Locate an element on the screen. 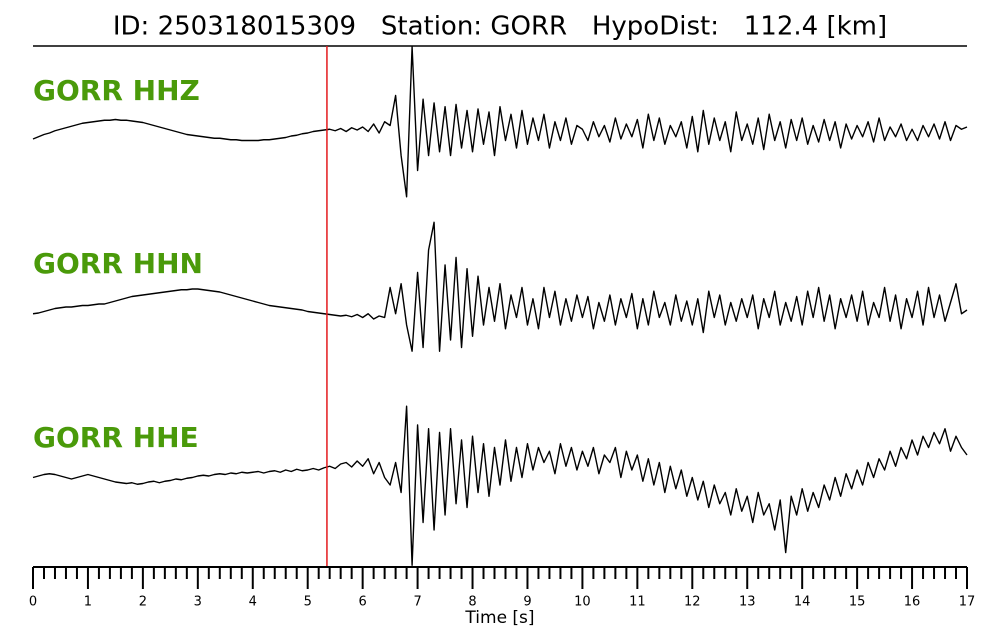  x-tick-label: 3 is located at coordinates (198, 602).